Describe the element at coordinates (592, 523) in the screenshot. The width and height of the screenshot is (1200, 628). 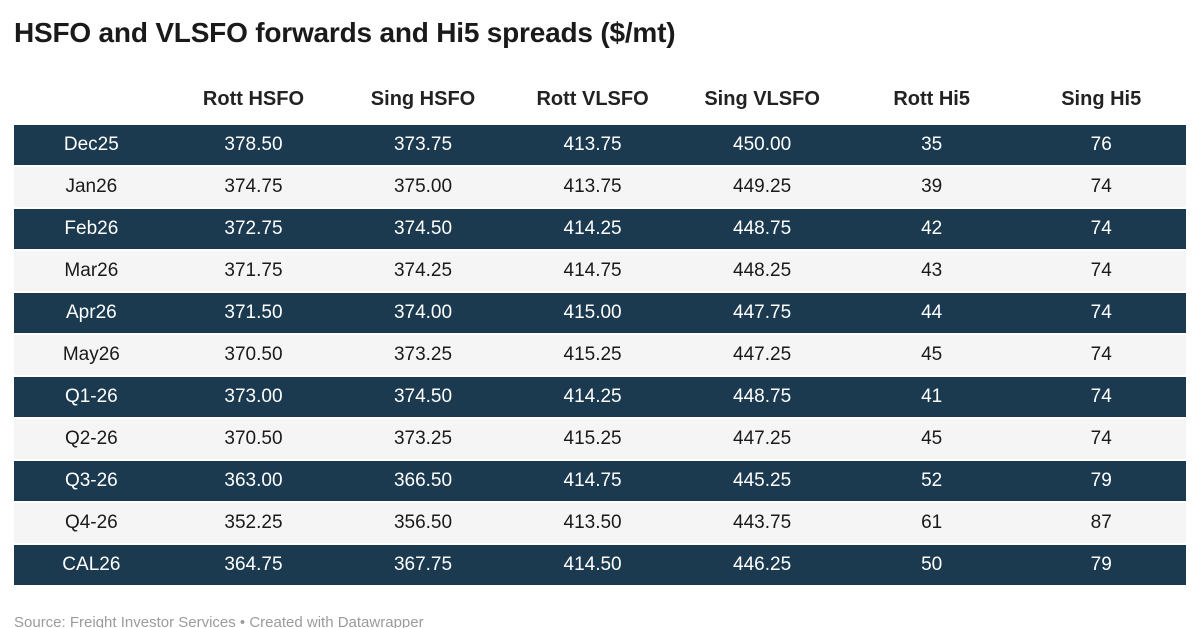
I see `value-cell: 413.50` at that location.